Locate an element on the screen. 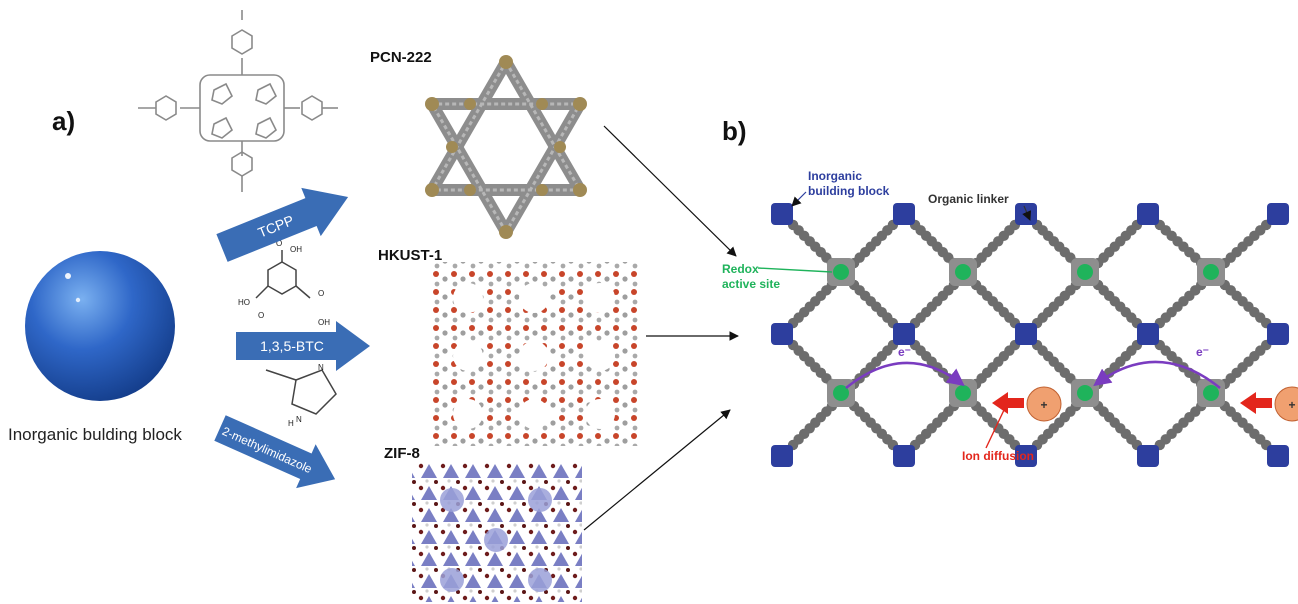 Image resolution: width=1298 pixels, height=604 pixels. mof-label-pcn222: PCN-222 is located at coordinates (401, 57).